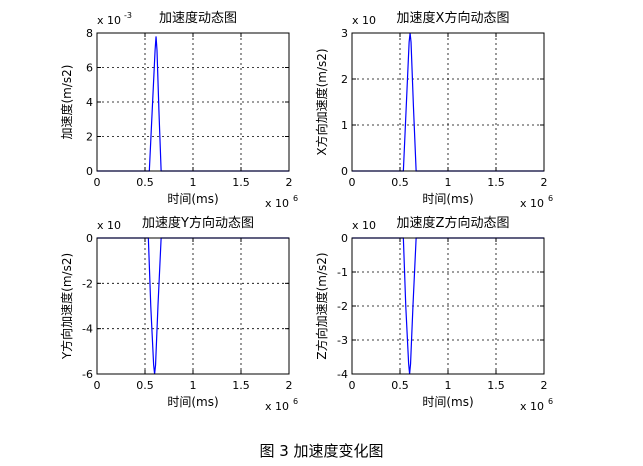 This screenshot has width=643, height=466. What do you see at coordinates (128, 15) in the screenshot?
I see `y-multiplier-exponent: -3` at bounding box center [128, 15].